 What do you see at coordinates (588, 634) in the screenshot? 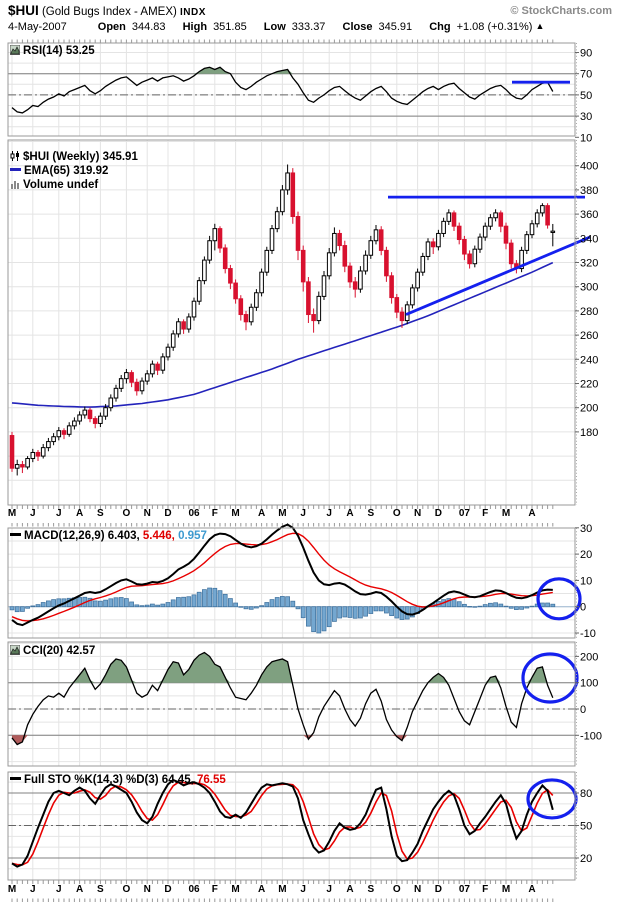
I see `svg-text: -10` at bounding box center [588, 634].